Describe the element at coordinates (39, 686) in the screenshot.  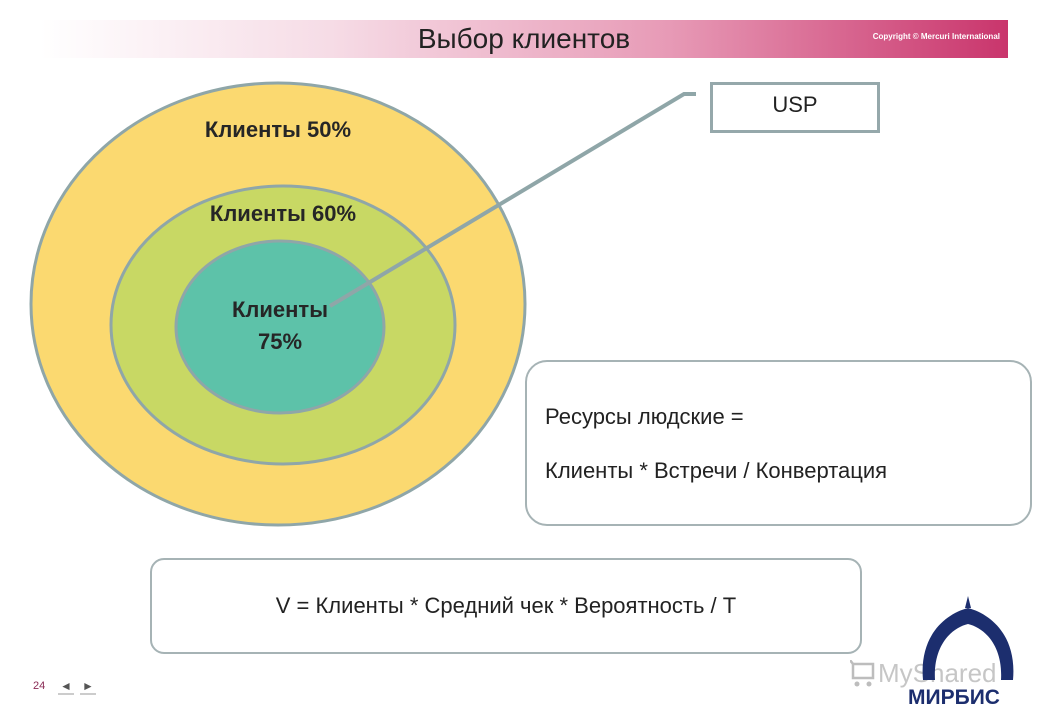
I see `page-number: 24` at that location.